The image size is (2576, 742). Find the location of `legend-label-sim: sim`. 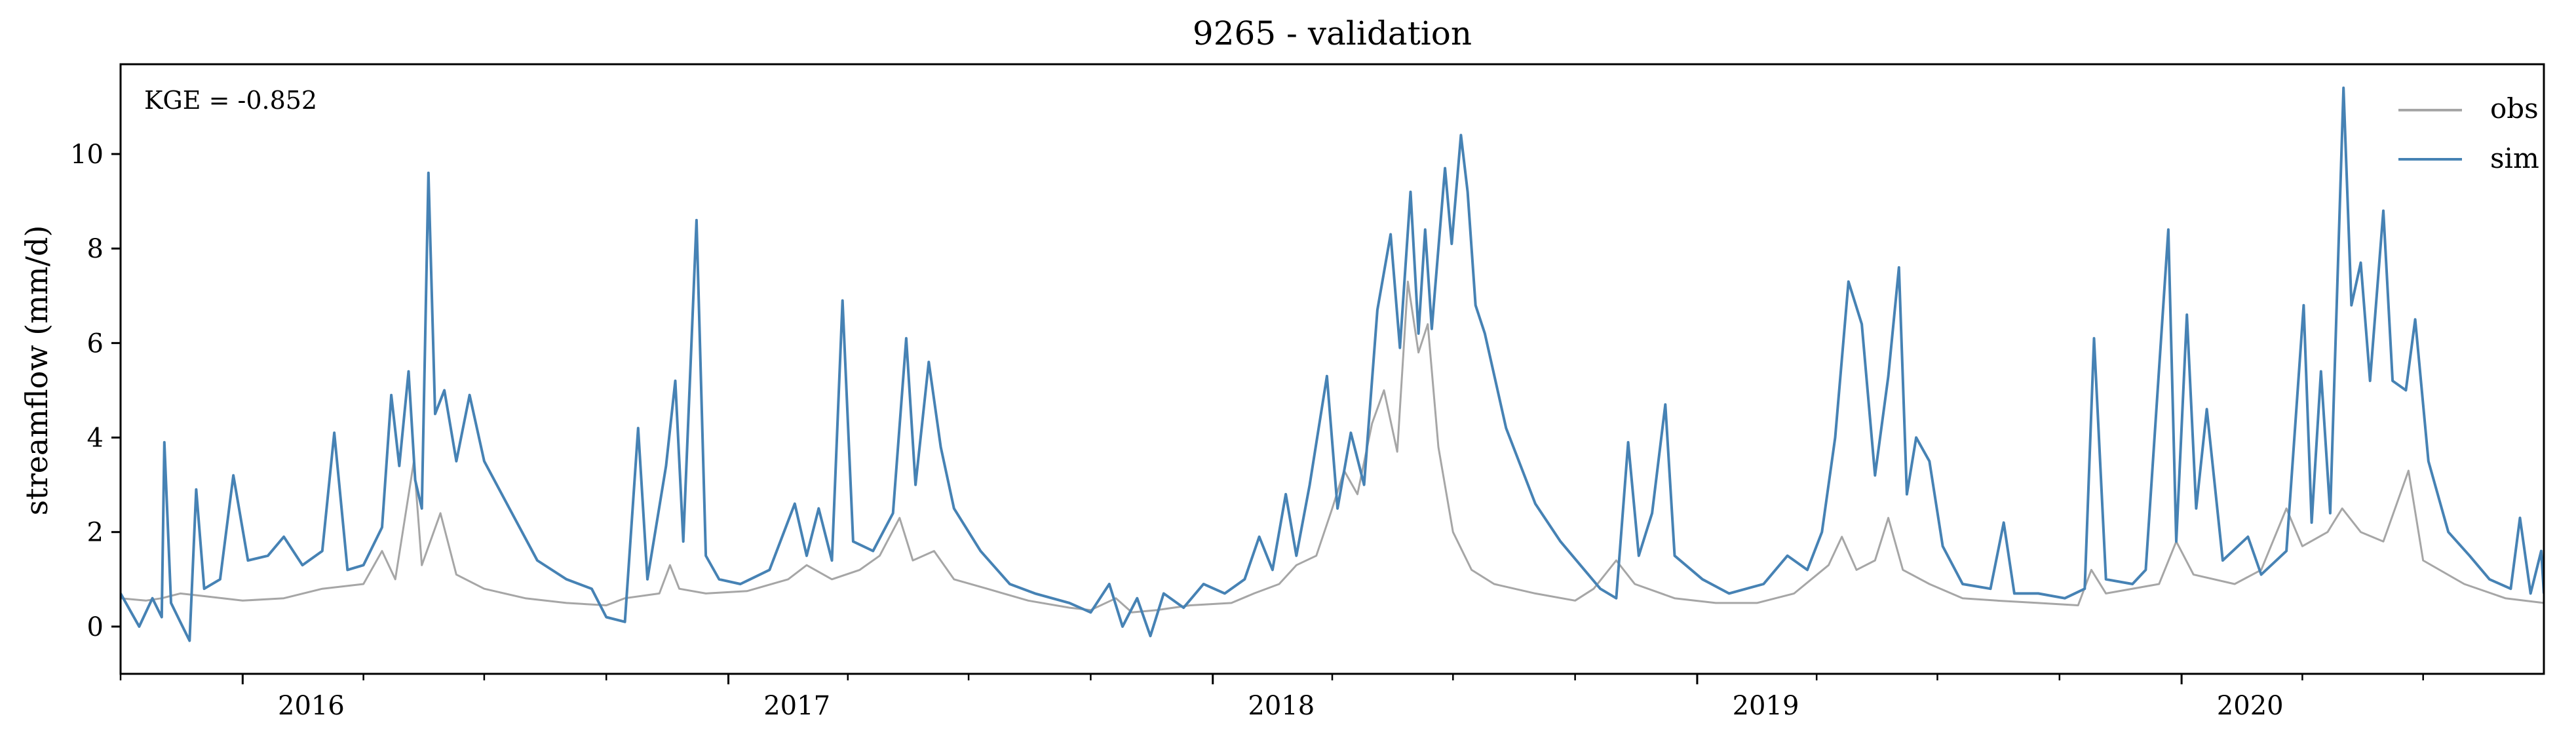

legend-label-sim: sim is located at coordinates (2514, 158).